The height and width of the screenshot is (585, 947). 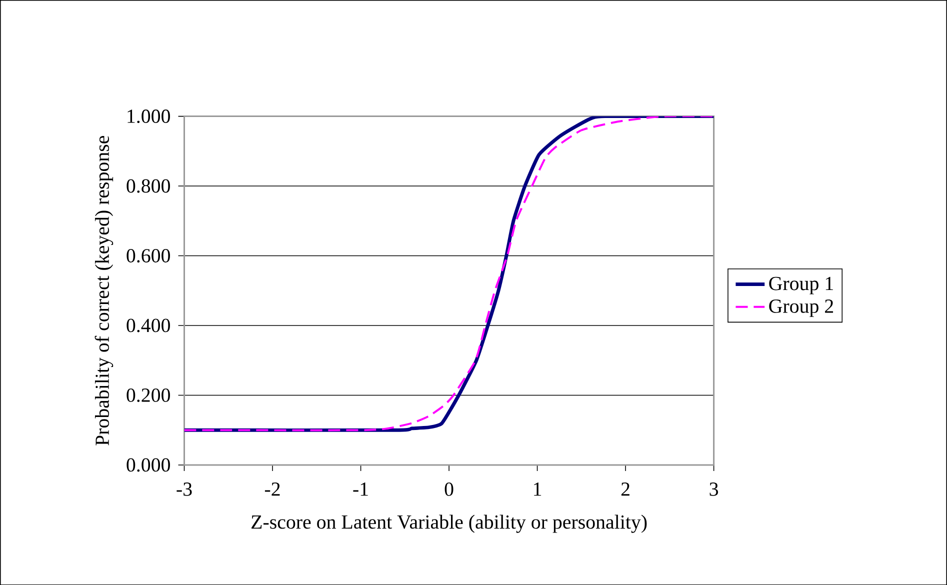 What do you see at coordinates (148, 255) in the screenshot?
I see `y-tick-label: 0.600` at bounding box center [148, 255].